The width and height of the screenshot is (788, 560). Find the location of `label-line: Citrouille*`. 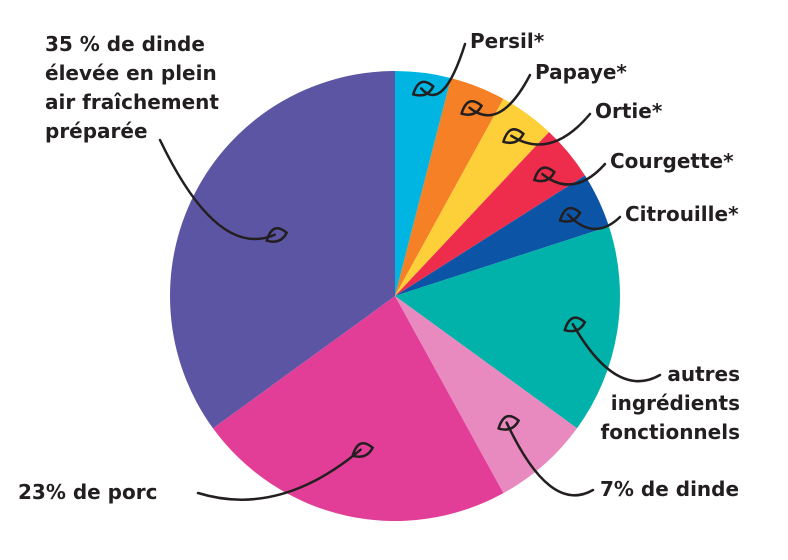

label-line: Citrouille* is located at coordinates (682, 214).